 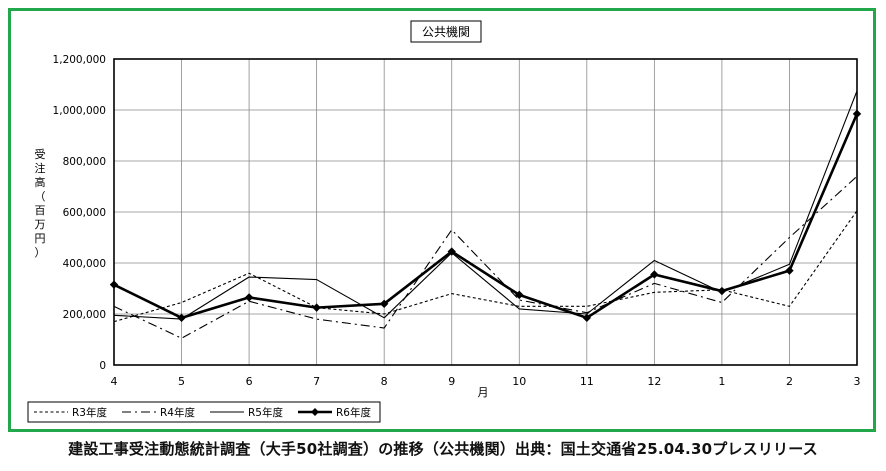 I want to click on legend-label: R6年度, so click(x=353, y=412).